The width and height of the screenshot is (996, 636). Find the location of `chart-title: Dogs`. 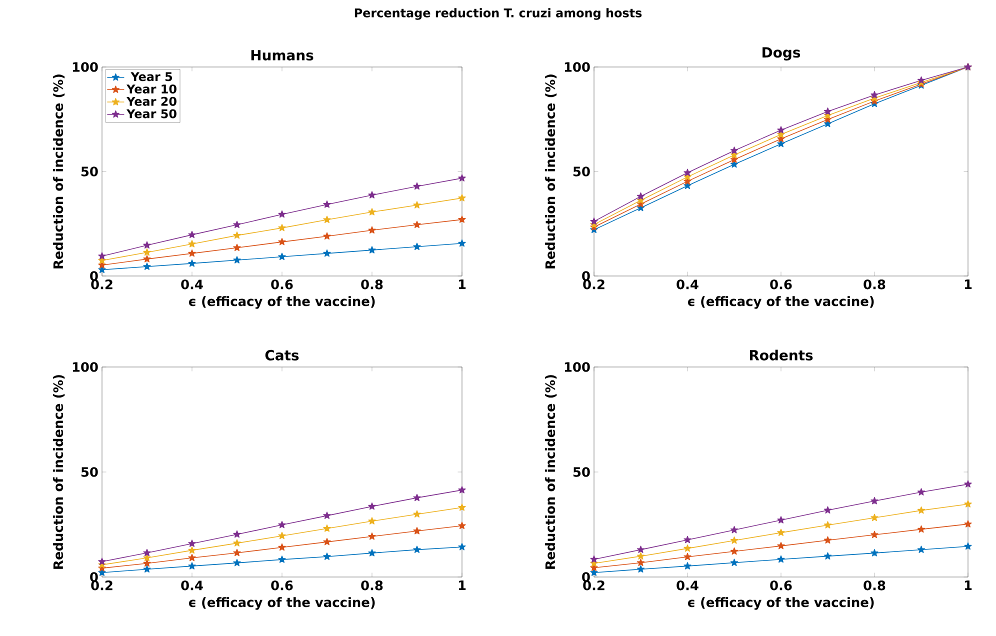

chart-title: Dogs is located at coordinates (781, 53).